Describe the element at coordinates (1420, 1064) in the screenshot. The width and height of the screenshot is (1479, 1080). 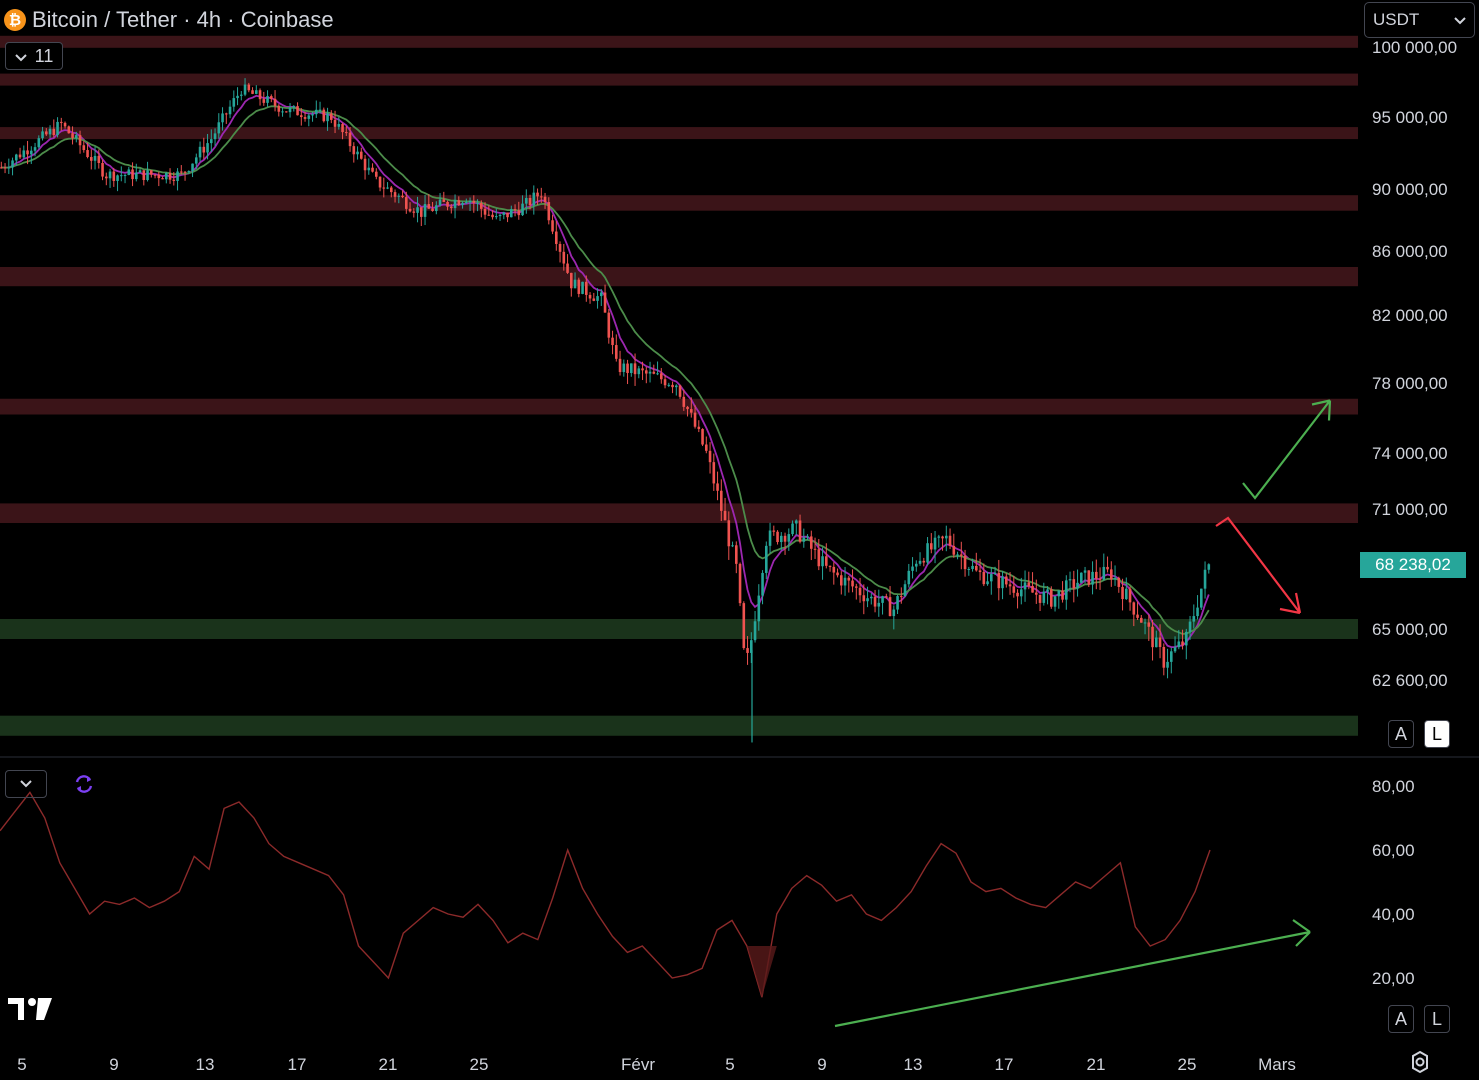
I see `settings-gear-icon` at that location.